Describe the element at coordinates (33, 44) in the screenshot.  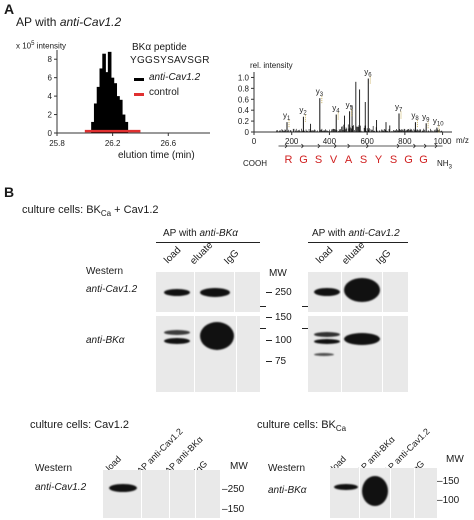
I see `ylabel-exp: 5` at that location.